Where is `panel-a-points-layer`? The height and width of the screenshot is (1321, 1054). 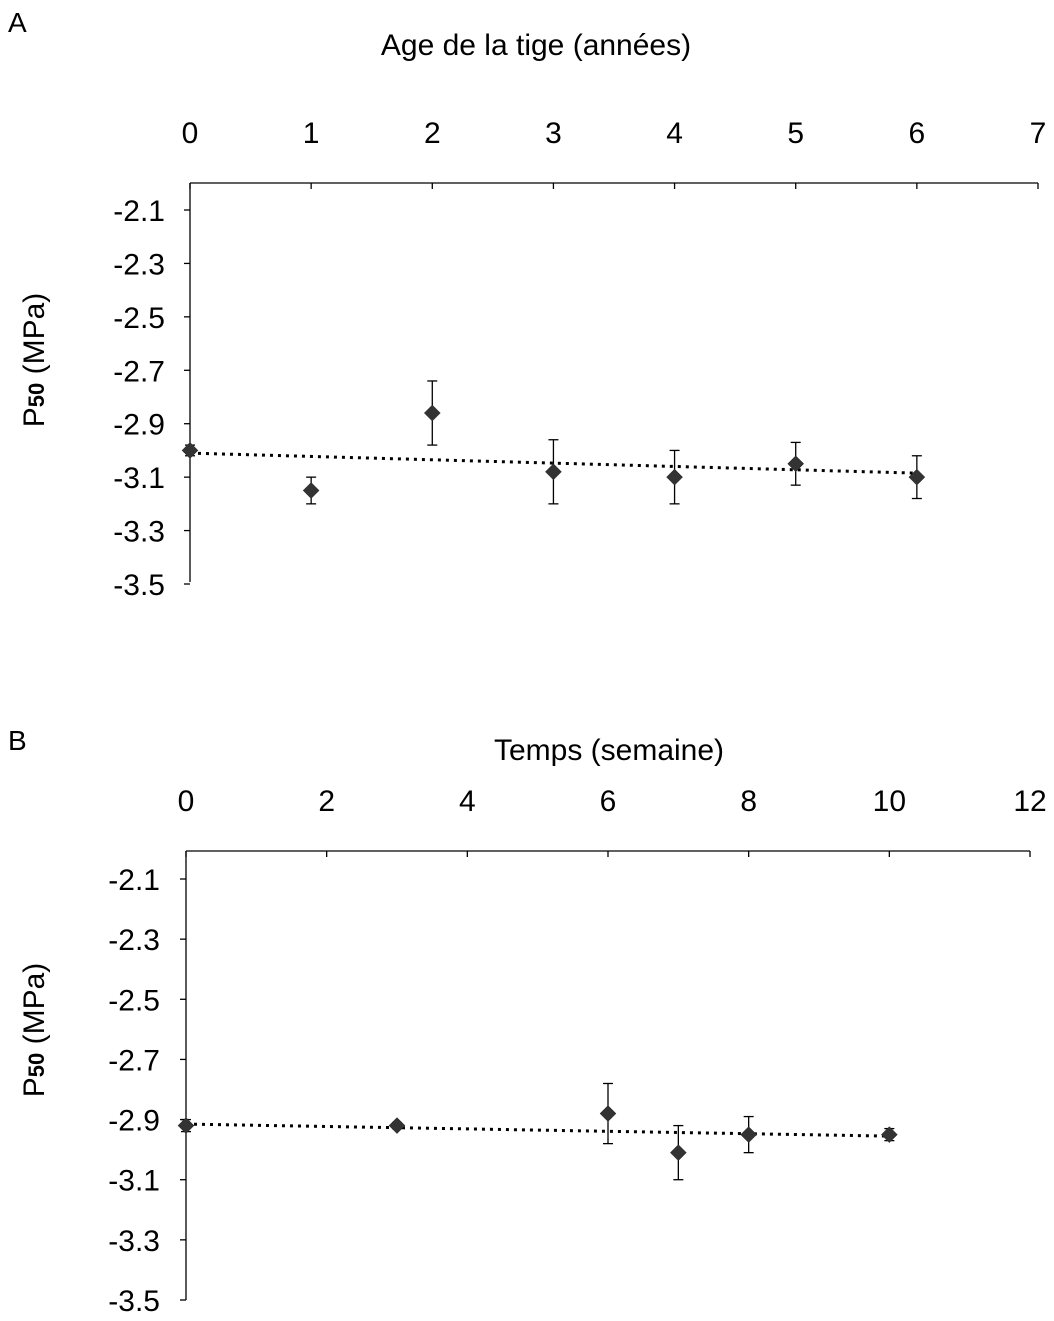 panel-a-points-layer is located at coordinates (553, 442).